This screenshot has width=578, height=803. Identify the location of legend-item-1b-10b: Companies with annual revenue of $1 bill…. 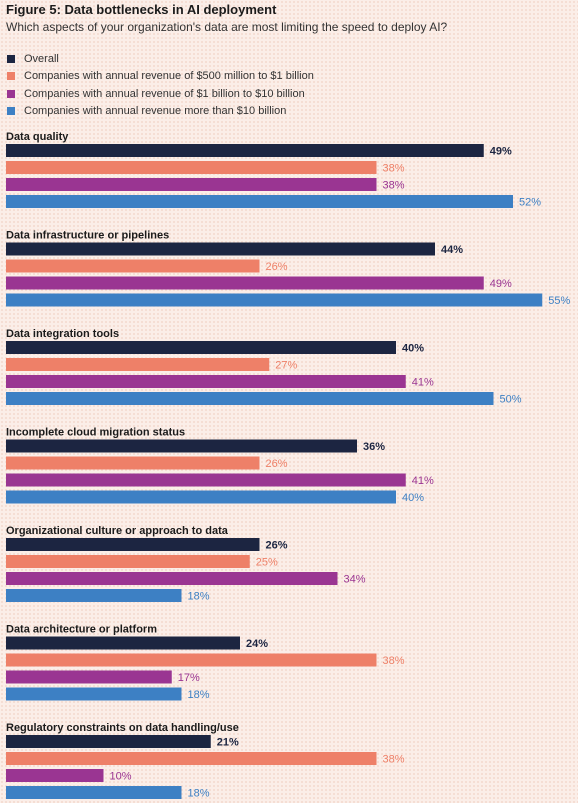
(160, 94).